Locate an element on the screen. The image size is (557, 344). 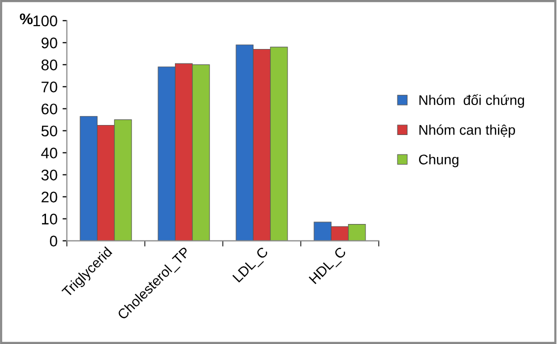
y-tick-label: 30 is located at coordinates (49, 175).